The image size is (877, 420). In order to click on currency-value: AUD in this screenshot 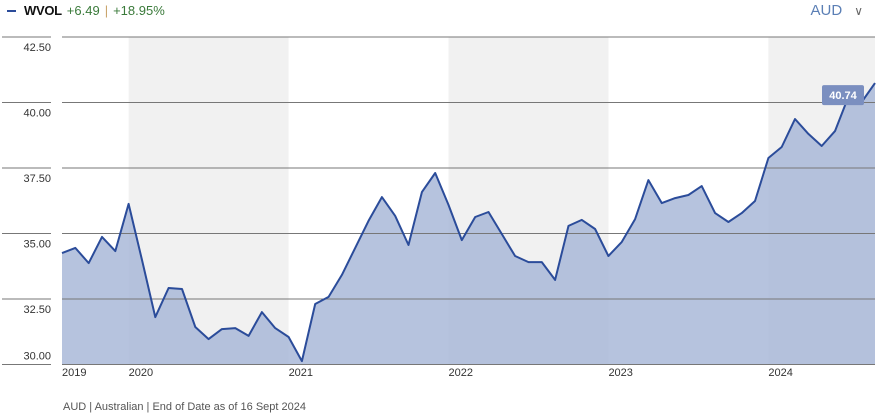, I will do `click(826, 10)`.